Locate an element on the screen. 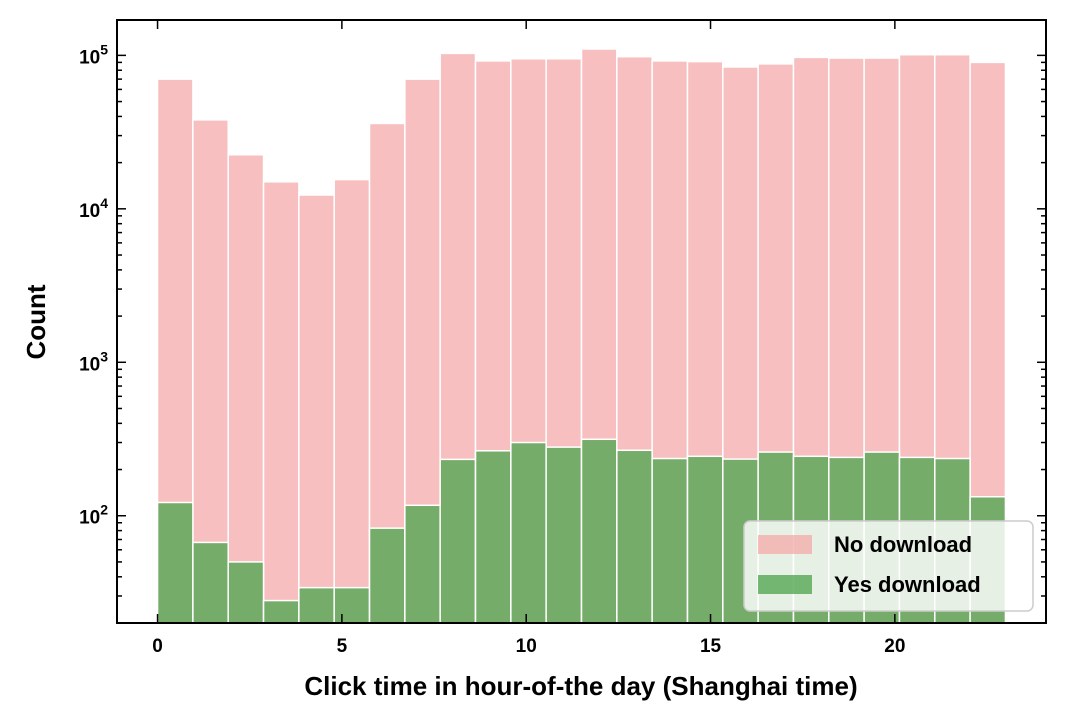  legend-swatch-no-download is located at coordinates (785, 544).